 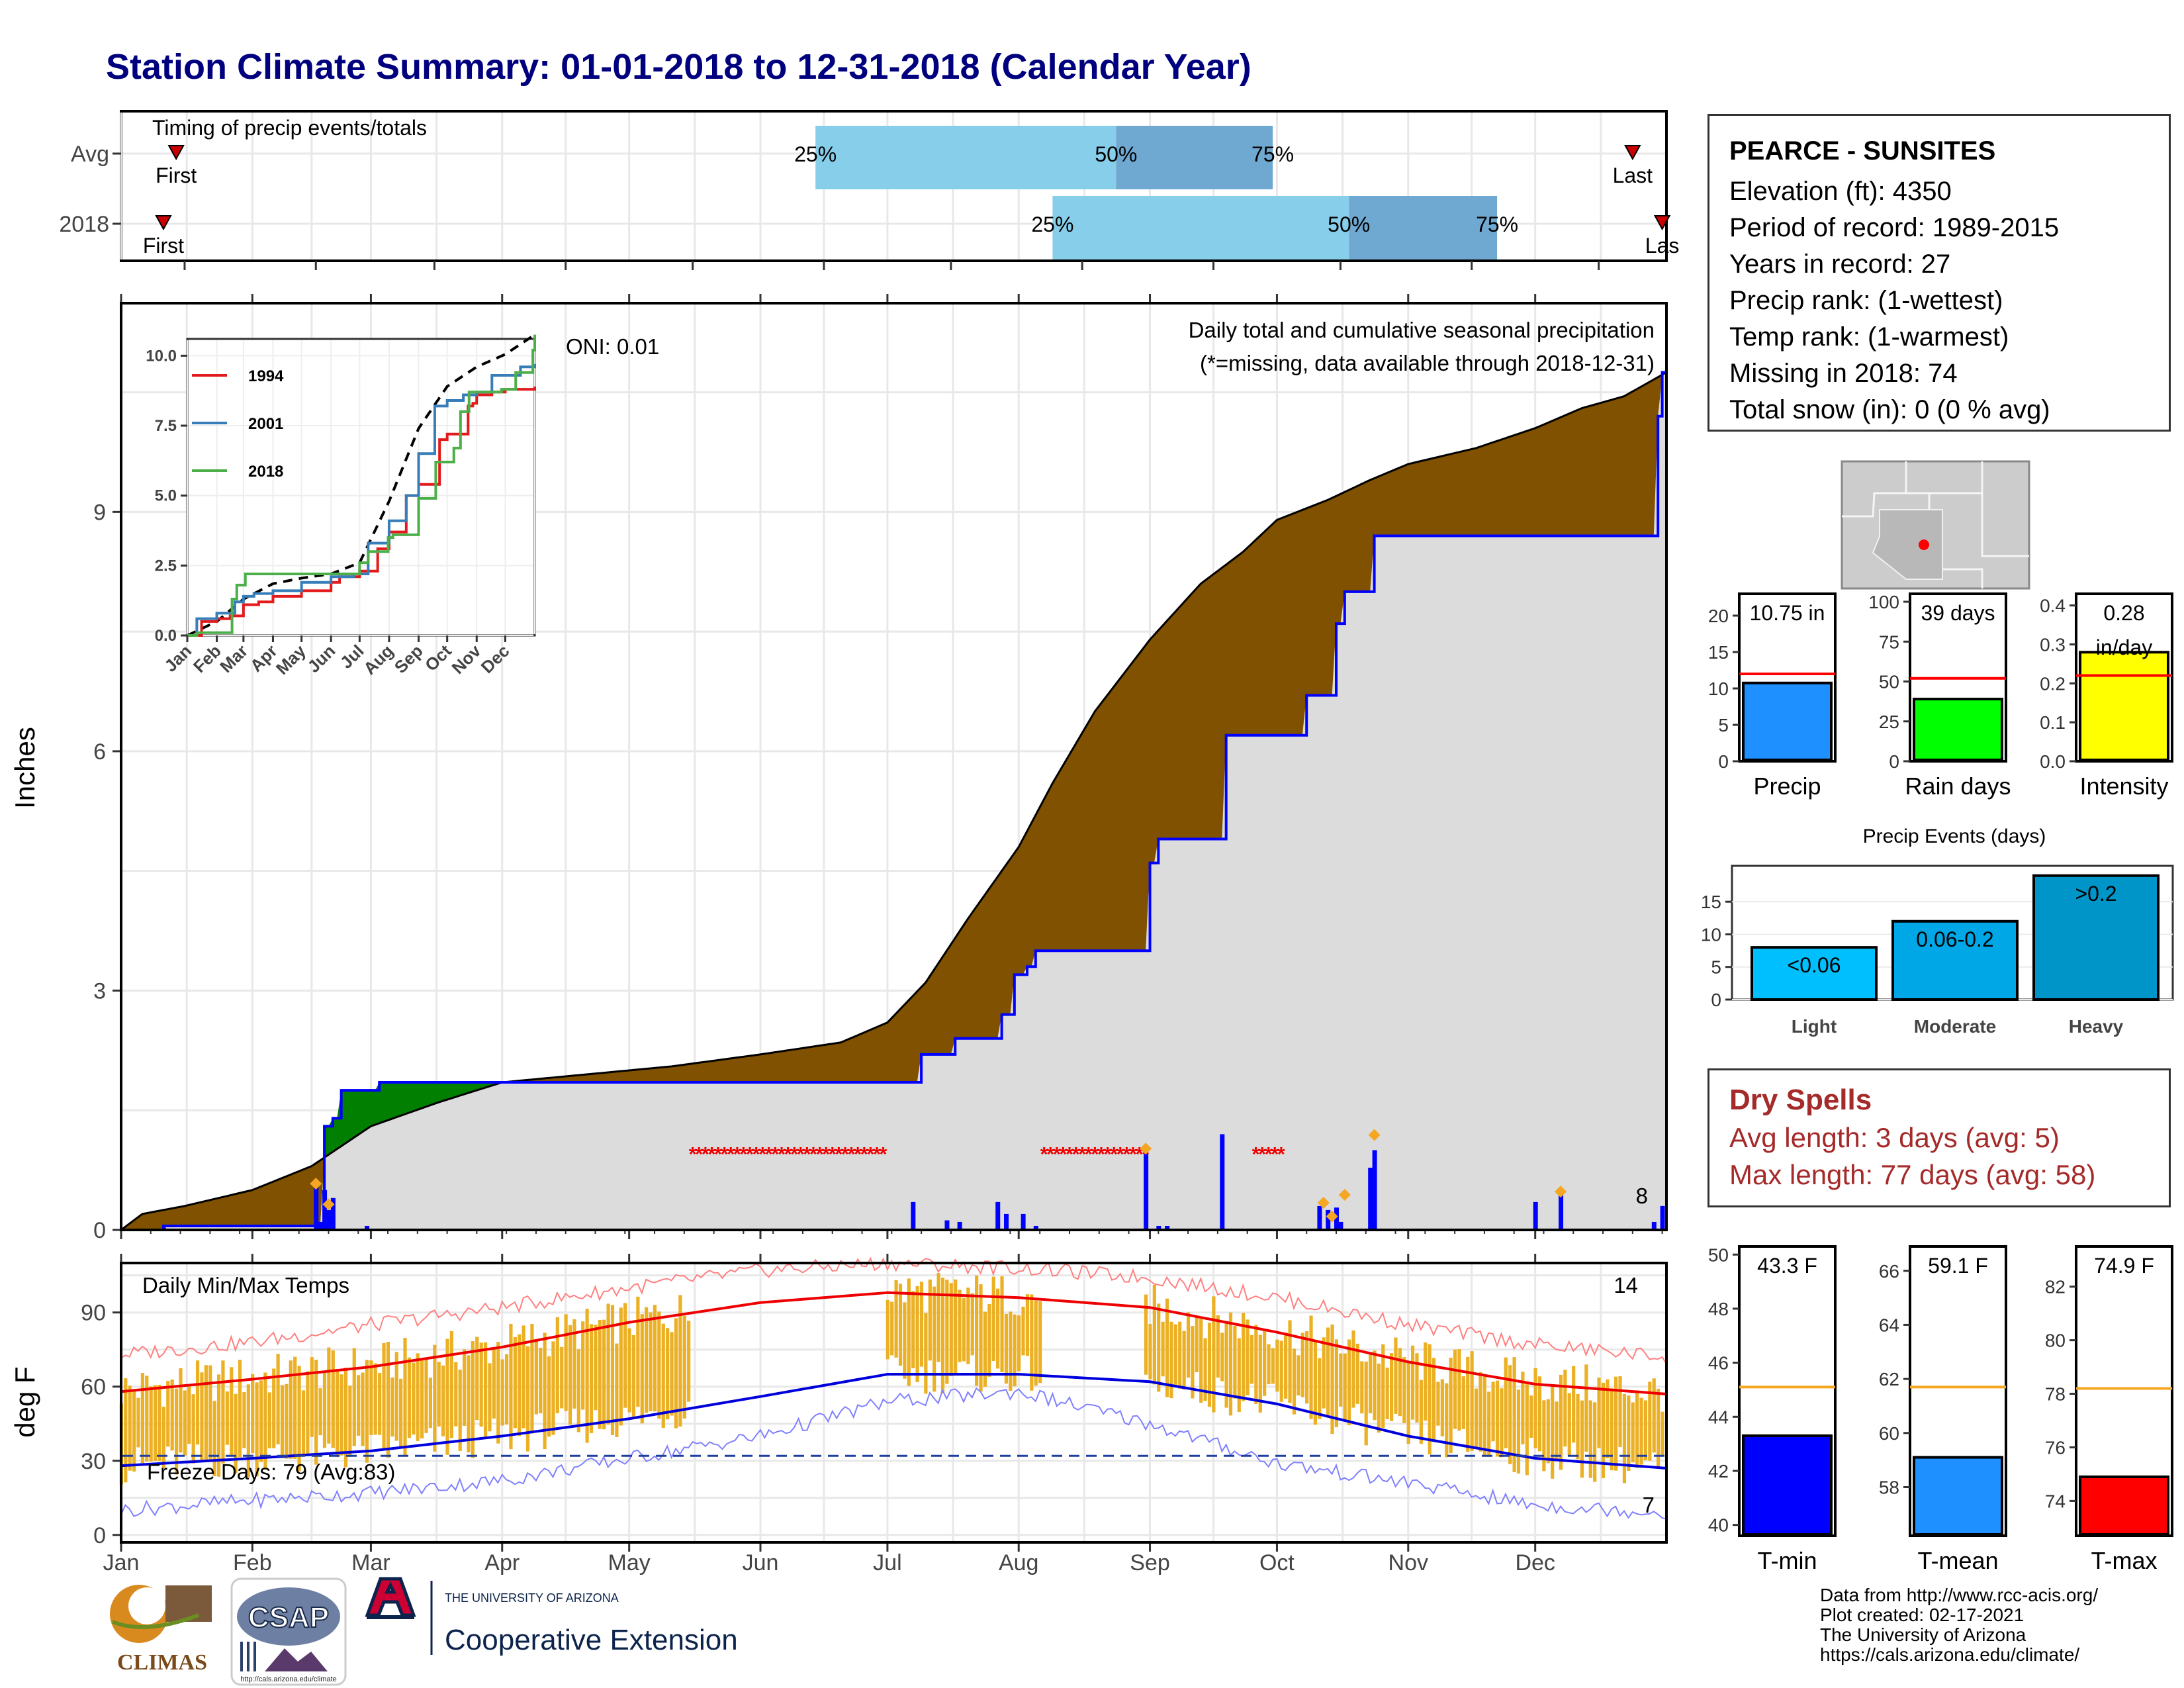 What do you see at coordinates (1723, 725) in the screenshot?
I see `precip-summary-0-tick-label: 5` at bounding box center [1723, 725].